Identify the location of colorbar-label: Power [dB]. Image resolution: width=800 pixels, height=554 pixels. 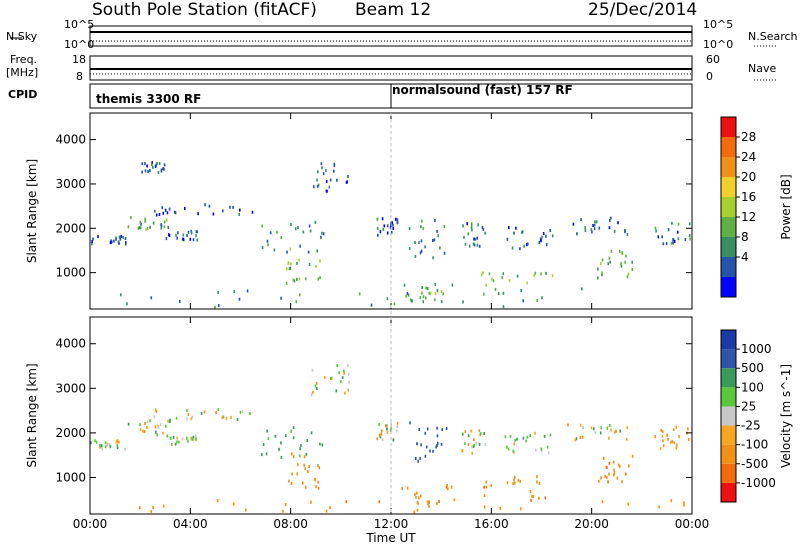
(786, 206).